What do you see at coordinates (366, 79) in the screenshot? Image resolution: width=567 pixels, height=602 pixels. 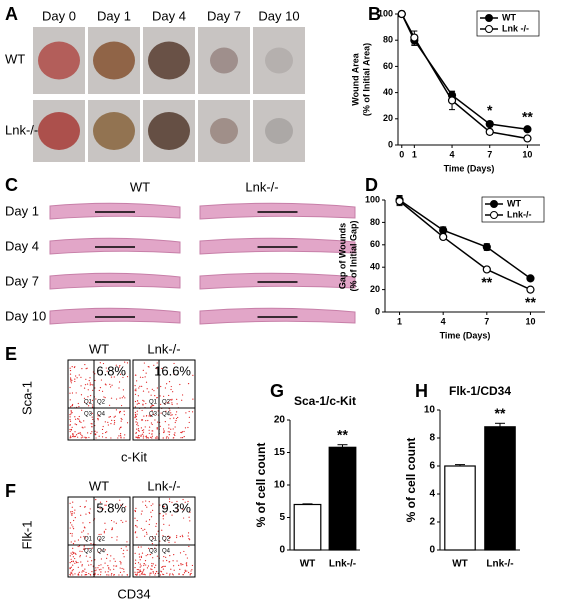 I see `y-label: (% of Initial Area)` at bounding box center [366, 79].